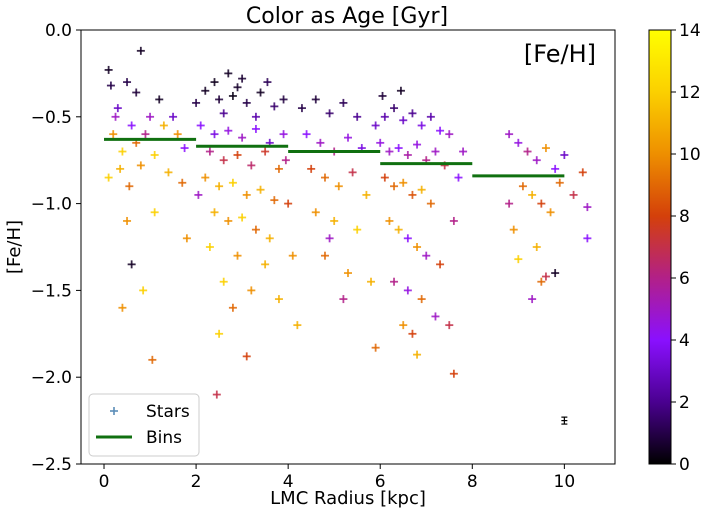  Describe the element at coordinates (565, 482) in the screenshot. I see `x-tick-label: 10` at that location.